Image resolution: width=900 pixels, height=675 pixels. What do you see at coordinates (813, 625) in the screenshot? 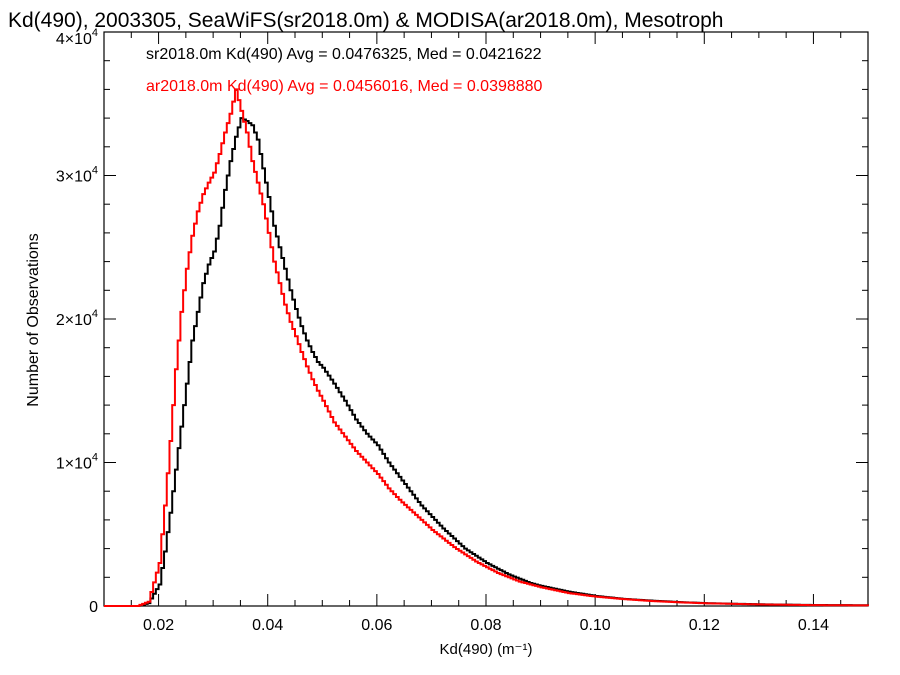
I see `x-tick-label: 0.14` at bounding box center [813, 625].